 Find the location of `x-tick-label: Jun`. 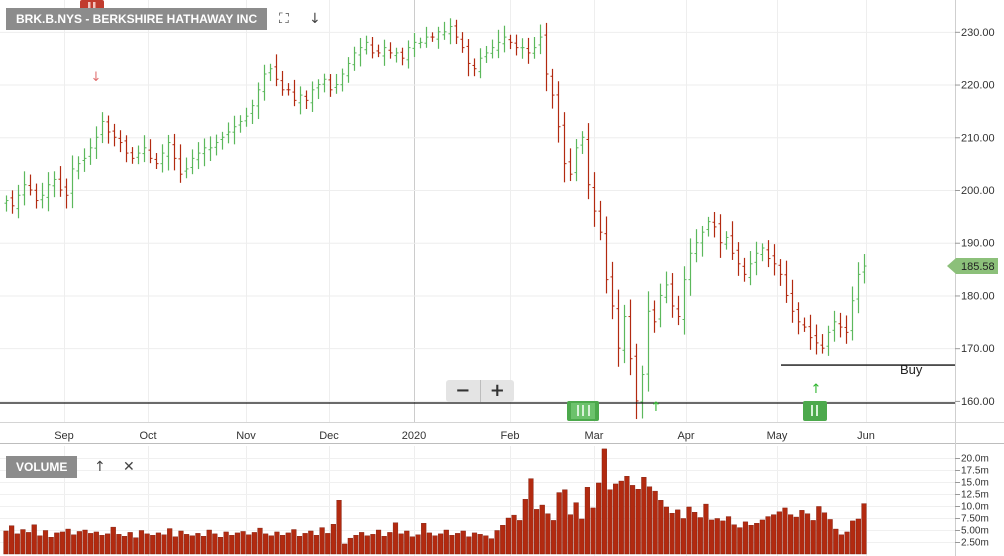

x-tick-label: Jun is located at coordinates (866, 436).